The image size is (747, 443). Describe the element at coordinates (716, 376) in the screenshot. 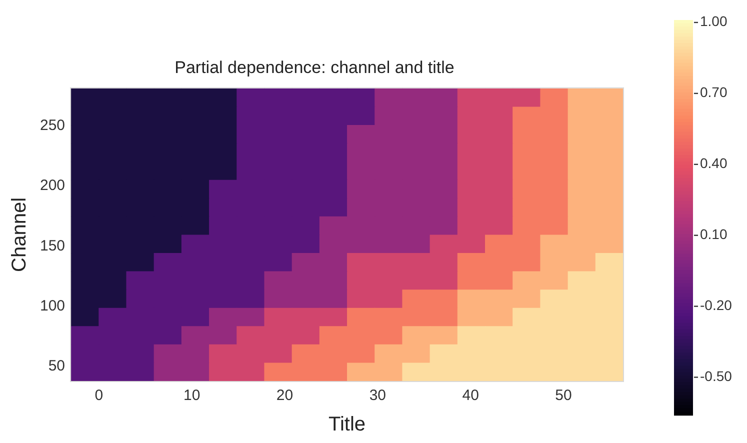

I see `color-bar-label: -0.50` at that location.